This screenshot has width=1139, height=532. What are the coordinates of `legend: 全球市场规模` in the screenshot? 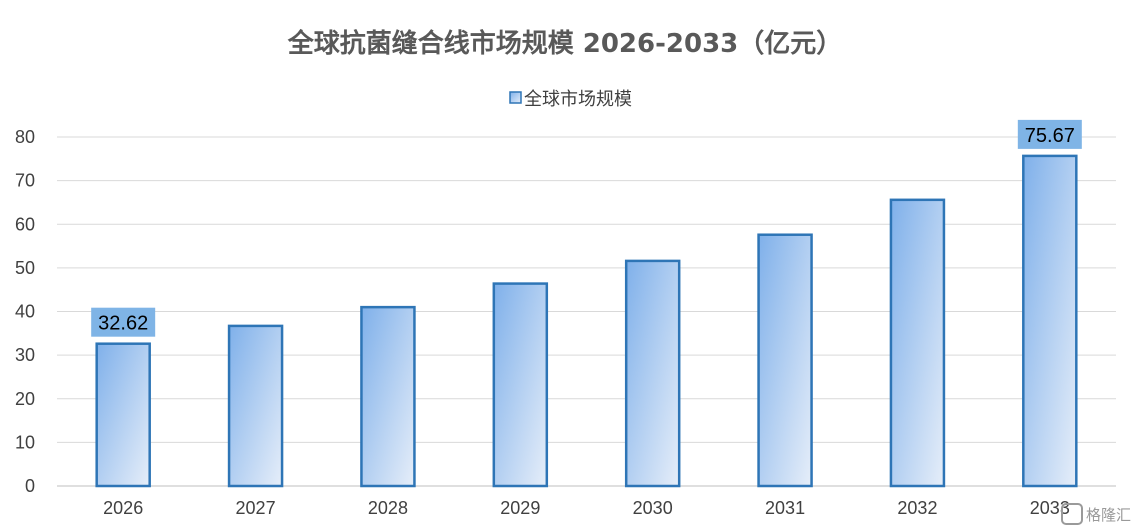 It's located at (570, 99).